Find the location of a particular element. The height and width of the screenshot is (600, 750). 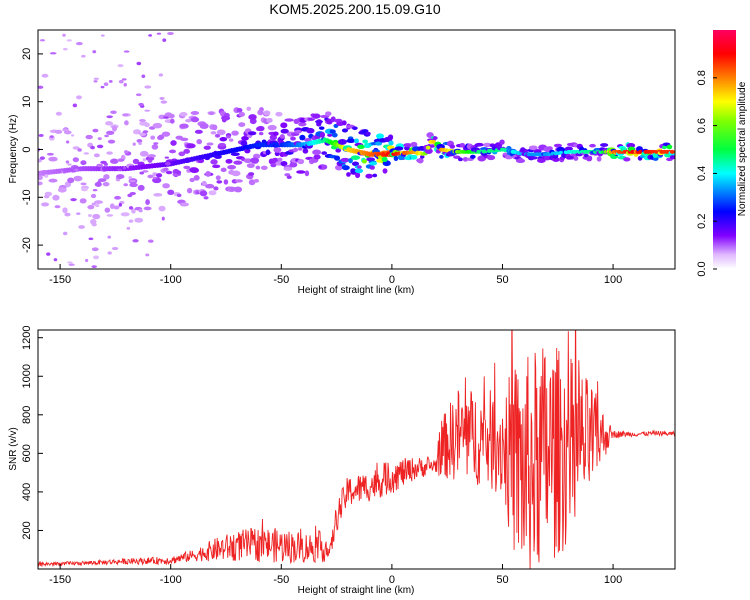

y-tick-label: 1000 is located at coordinates (27, 376).